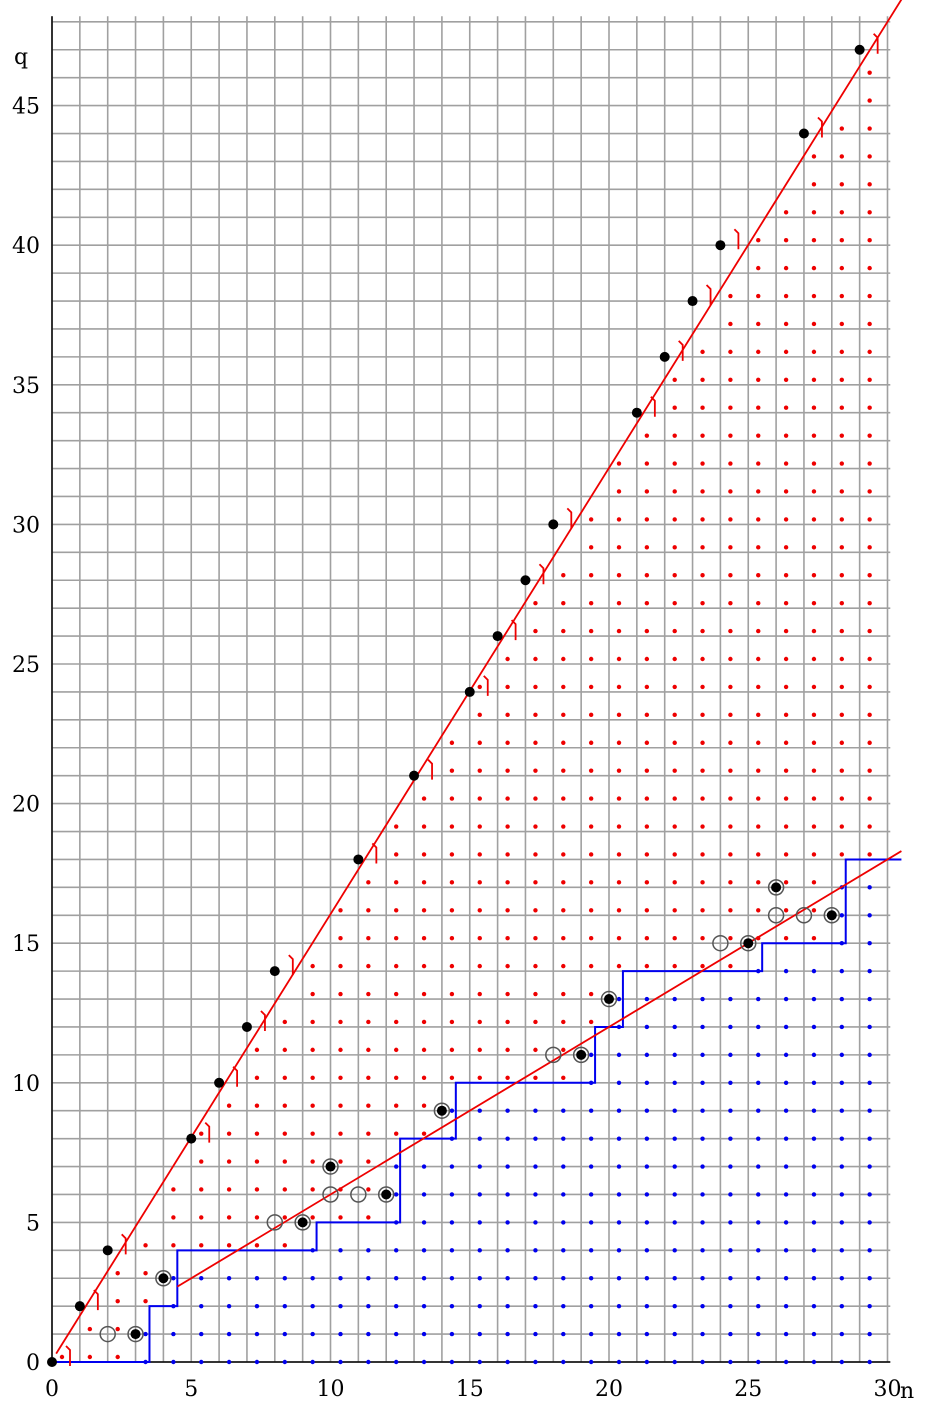 The image size is (932, 1418). Describe the element at coordinates (331, 1389) in the screenshot. I see `x-tick-label: 10` at that location.